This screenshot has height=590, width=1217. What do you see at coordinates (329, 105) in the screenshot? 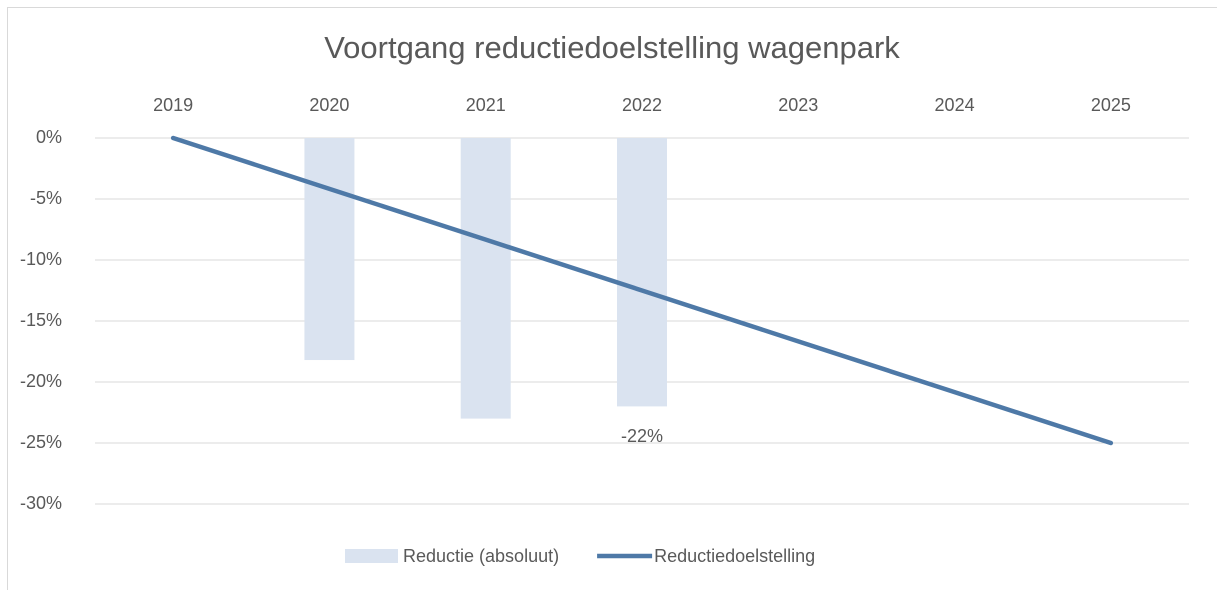
I see `x-tick-label: 2020` at bounding box center [329, 105].